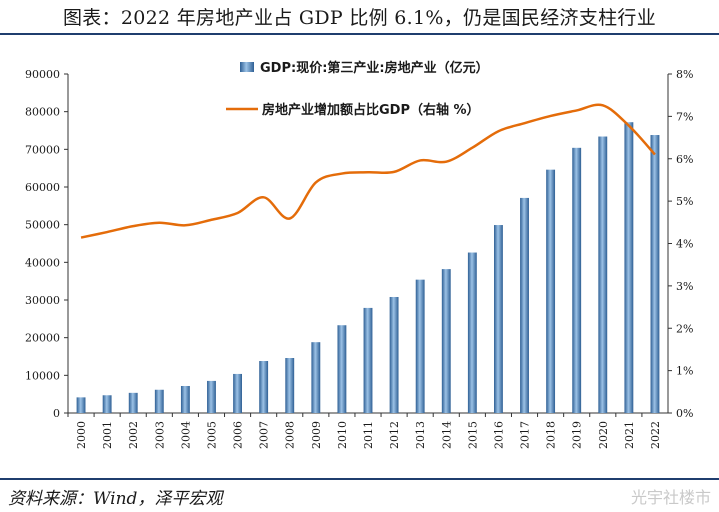 The height and width of the screenshot is (512, 719). Describe the element at coordinates (684, 371) in the screenshot. I see `y-right-tick-label: 1%` at that location.